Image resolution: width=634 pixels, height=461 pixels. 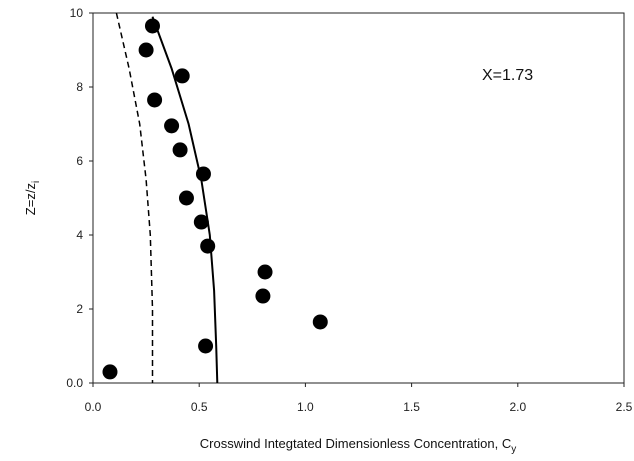 What do you see at coordinates (77, 13) in the screenshot?
I see `y-tick-label: 10` at bounding box center [77, 13].